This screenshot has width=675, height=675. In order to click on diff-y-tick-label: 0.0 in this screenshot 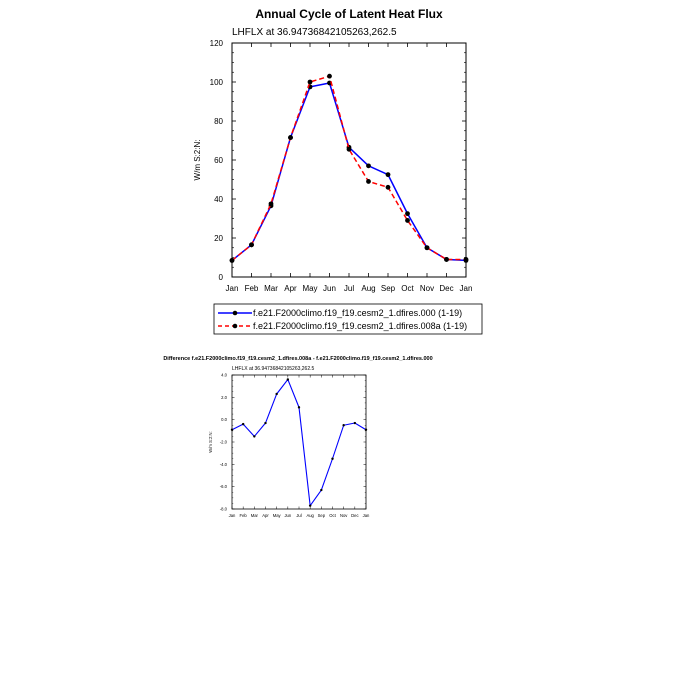, I will do `click(224, 419)`.